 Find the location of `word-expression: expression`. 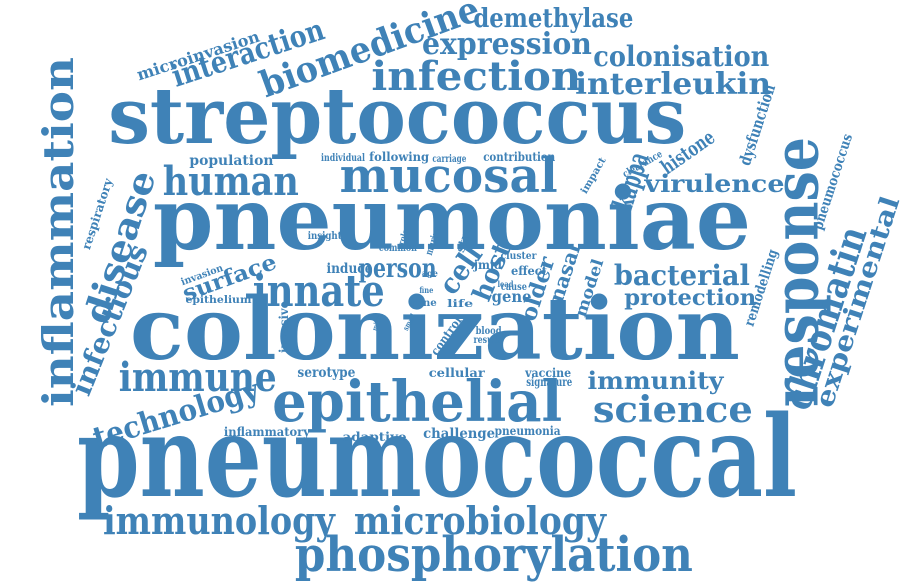

word-expression: expression is located at coordinates (507, 44).